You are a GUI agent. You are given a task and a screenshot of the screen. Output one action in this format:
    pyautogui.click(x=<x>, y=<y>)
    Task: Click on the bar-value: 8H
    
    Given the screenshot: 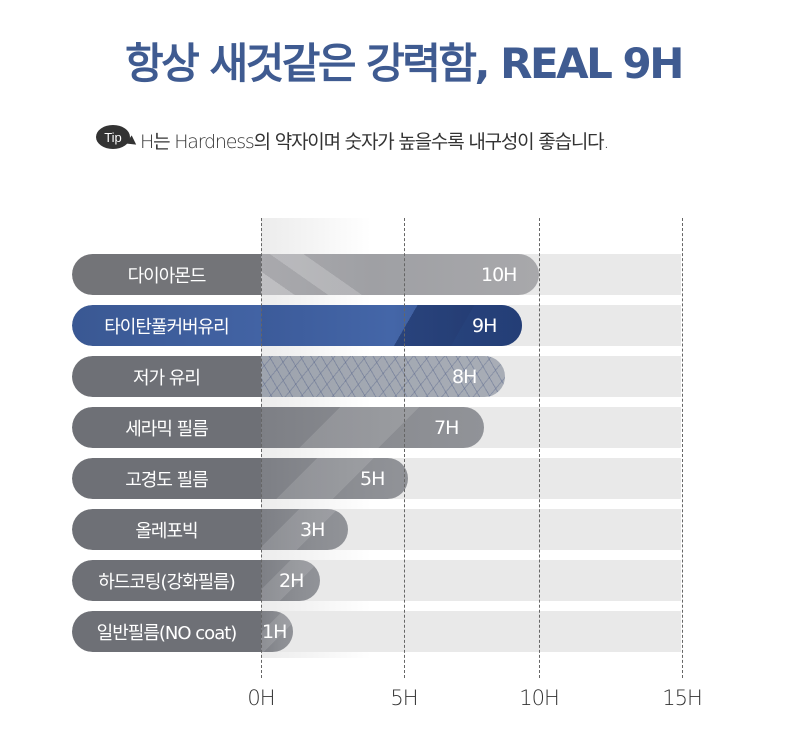 What is the action you would take?
    pyautogui.click(x=464, y=376)
    